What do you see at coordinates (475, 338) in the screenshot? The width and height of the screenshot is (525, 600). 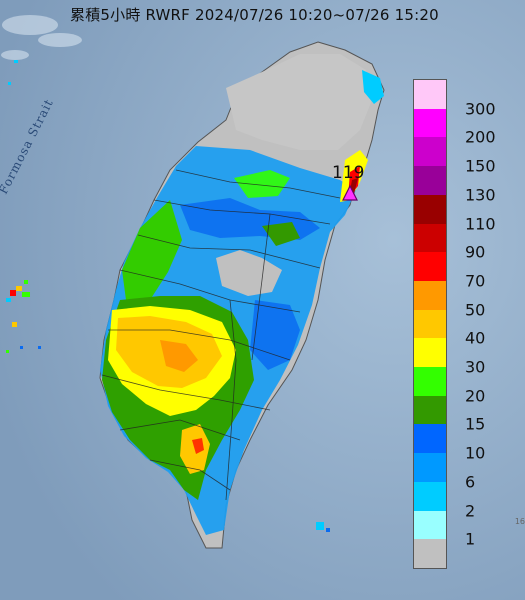 I see `legend-label: 40` at bounding box center [475, 338].